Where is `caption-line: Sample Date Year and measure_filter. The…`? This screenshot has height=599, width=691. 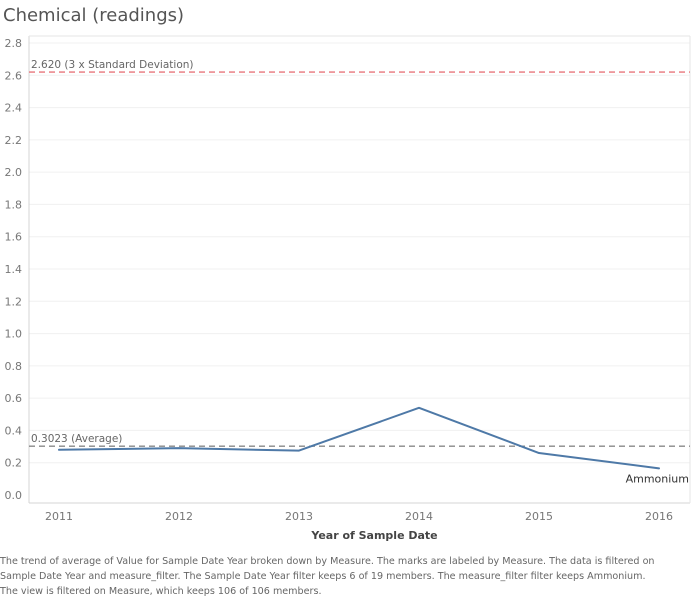 caption-line: Sample Date Year and measure_filter. The… is located at coordinates (323, 576).